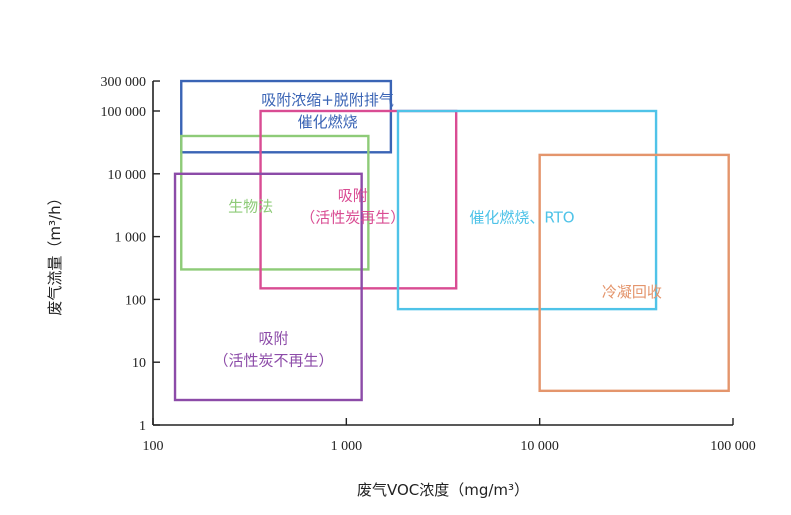 This screenshot has width=791, height=515. Describe the element at coordinates (124, 112) in the screenshot. I see `y-tick-label: 100 000` at that location.